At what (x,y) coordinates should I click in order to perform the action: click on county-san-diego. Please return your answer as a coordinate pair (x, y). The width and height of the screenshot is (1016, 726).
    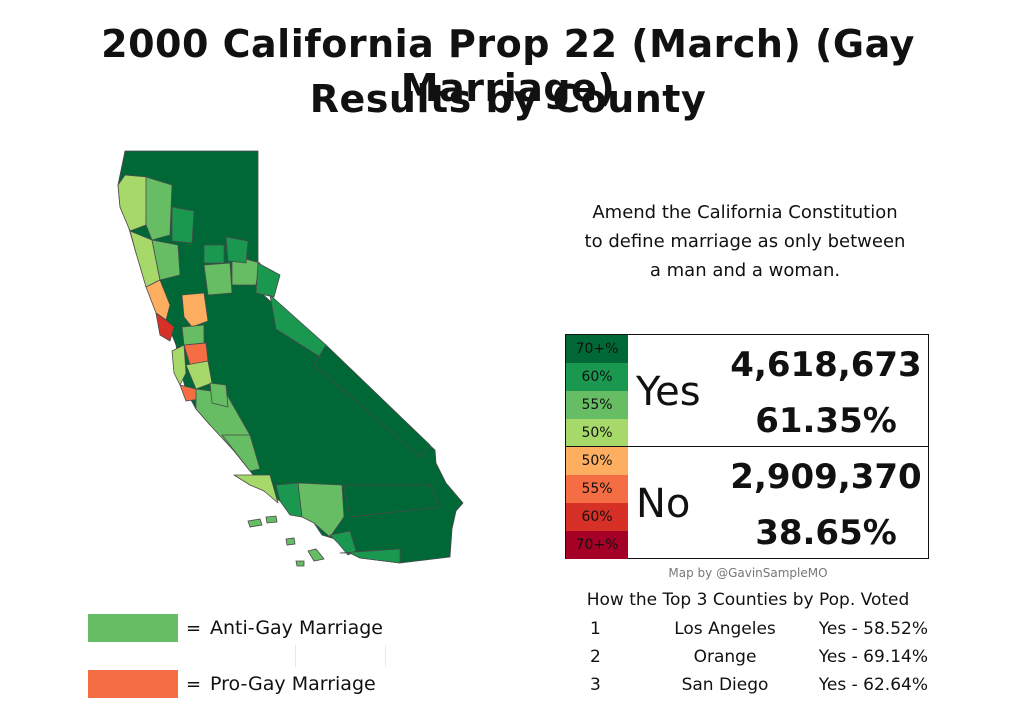
    Looking at the image, I should click on (370, 556).